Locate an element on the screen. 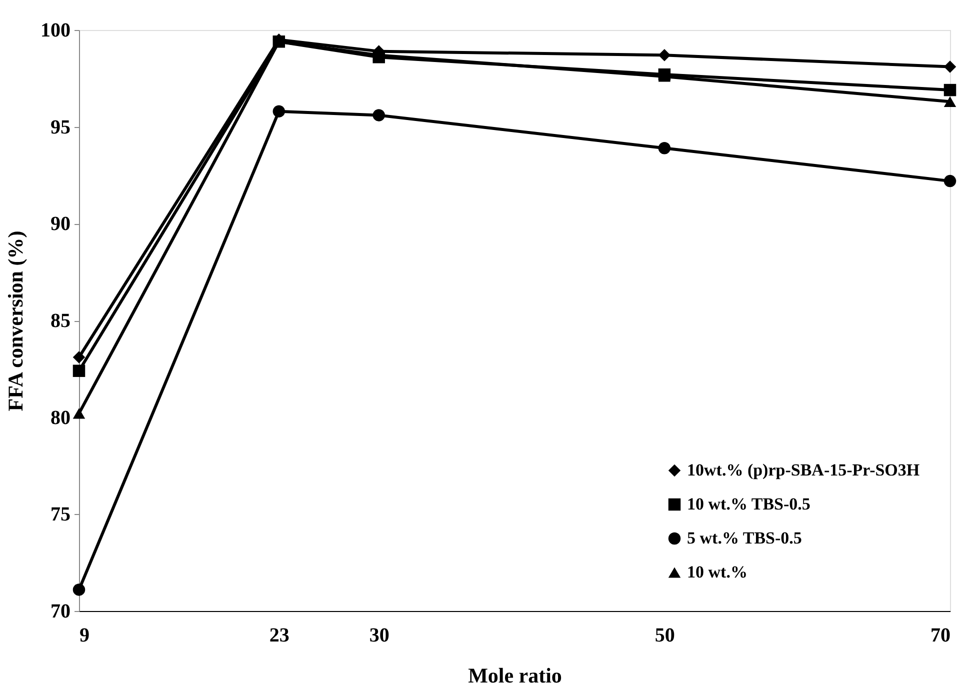 The height and width of the screenshot is (691, 977). y-tick-label: 85 is located at coordinates (60, 321).